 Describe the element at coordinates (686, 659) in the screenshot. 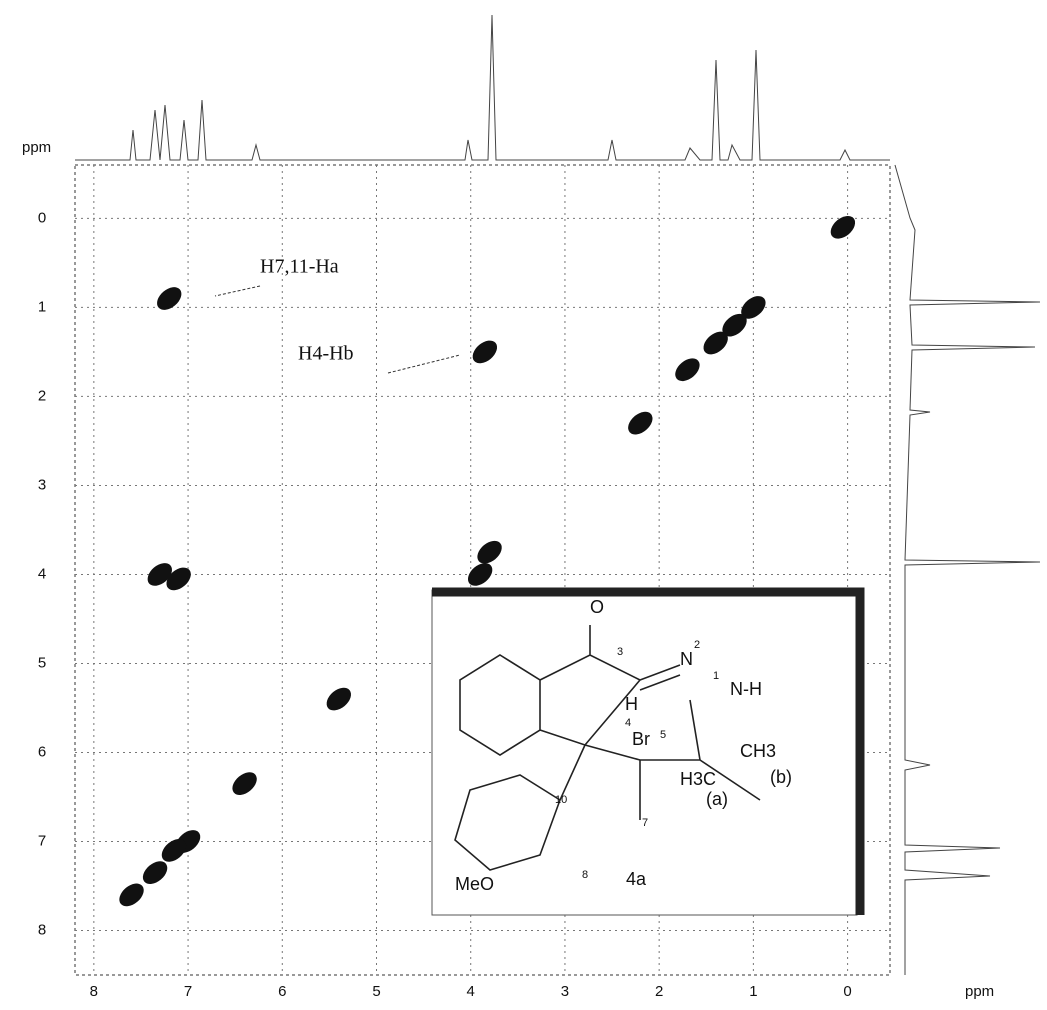

I see `structure-label: N` at that location.